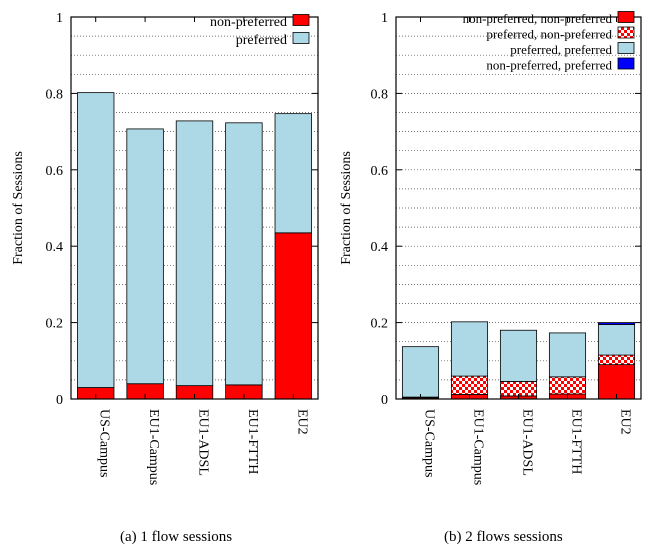  I want to click on caption-2-flows: (b) 2 flows sessions, so click(503, 537).